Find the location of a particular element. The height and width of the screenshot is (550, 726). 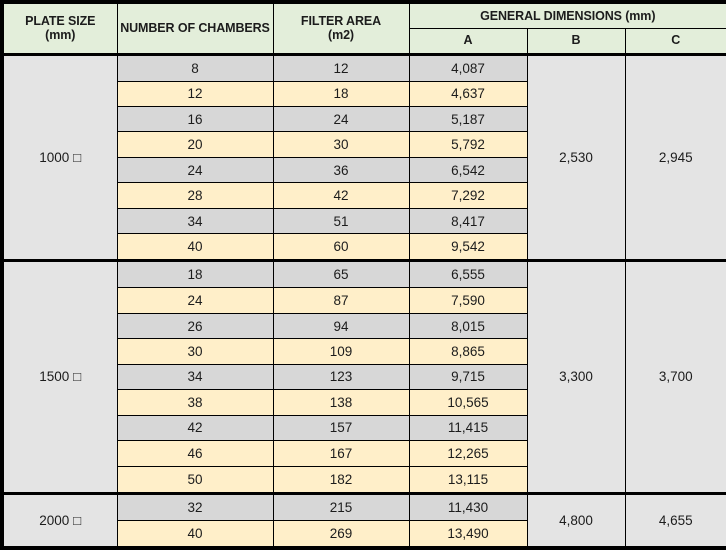

cell-filter-area: 18 is located at coordinates (341, 93).